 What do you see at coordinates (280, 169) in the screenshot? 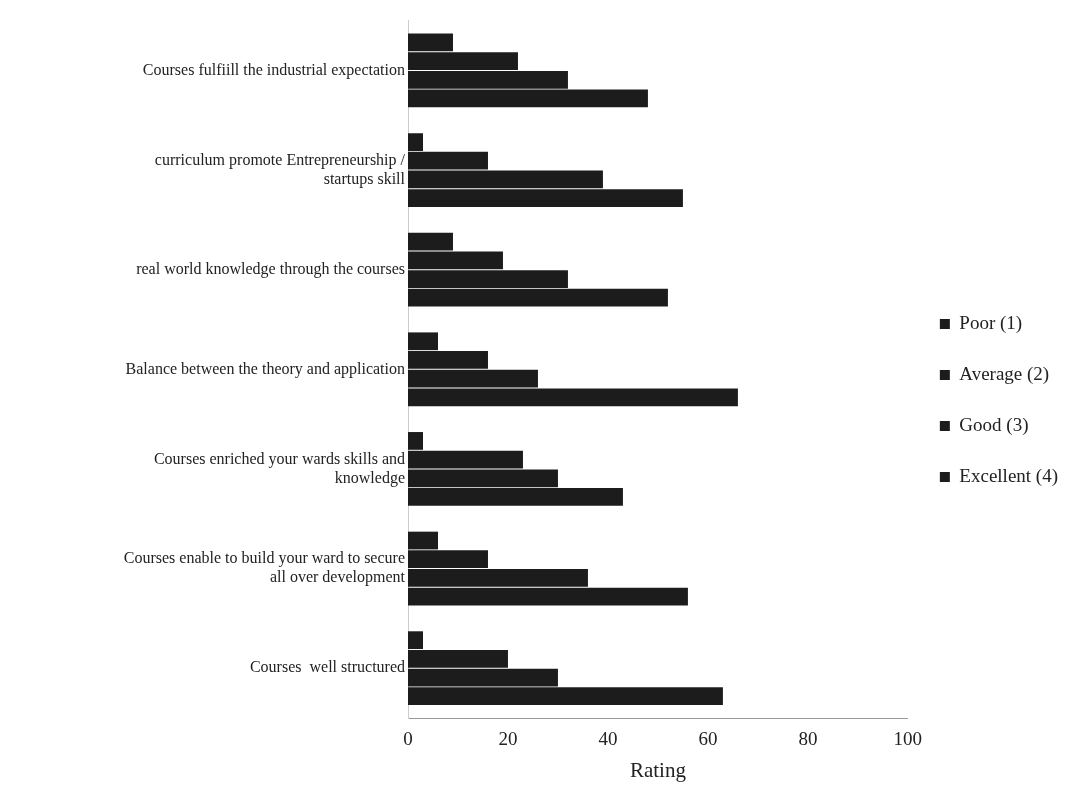
I see `y-tick-label: curriculum promote Entrepreneurship / startups skill` at bounding box center [280, 169].